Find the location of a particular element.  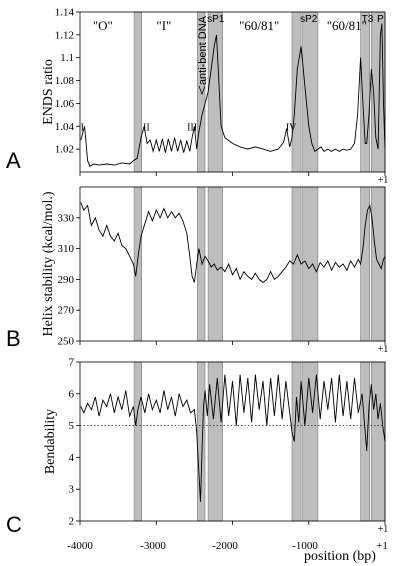

x-tick-label: -4000 is located at coordinates (80, 546).